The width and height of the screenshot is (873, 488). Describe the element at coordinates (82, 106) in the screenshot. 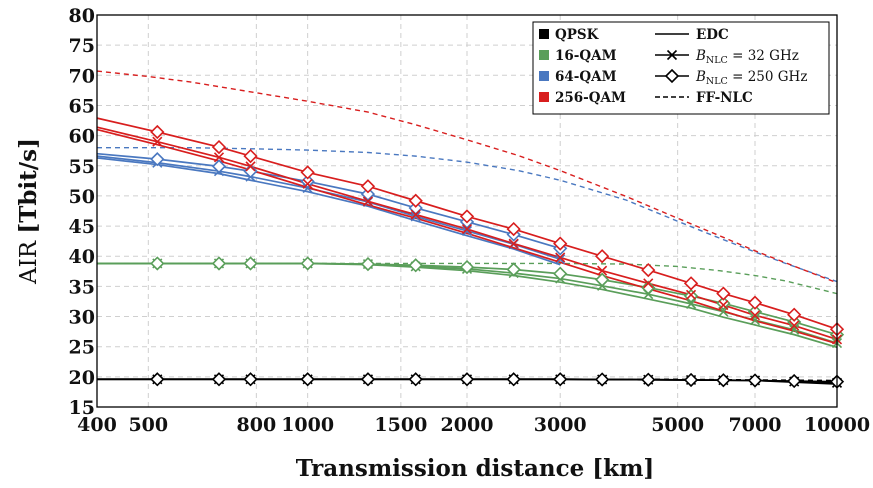

I see `y-tick-label: 65` at that location.